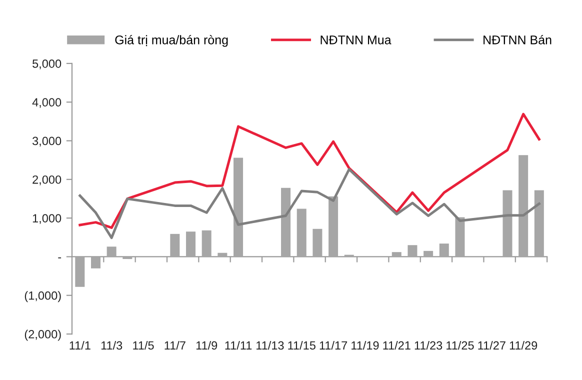 This screenshot has height=380, width=582. Describe the element at coordinates (42, 335) in the screenshot. I see `y-tick-label: (2,000)` at that location.